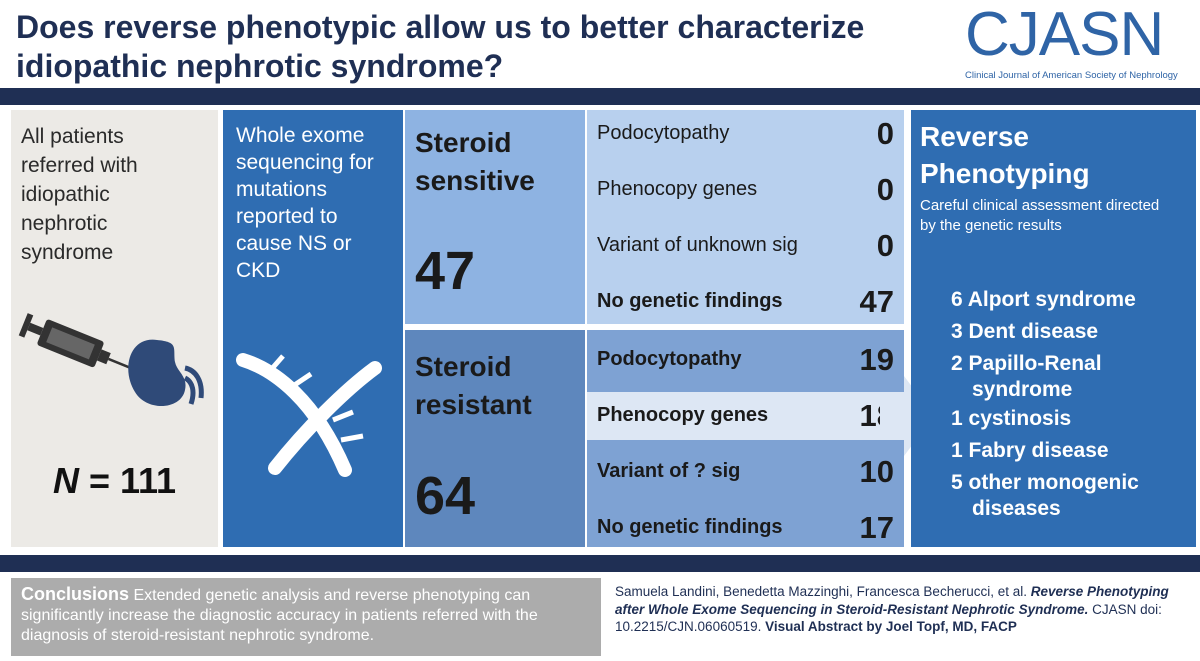 Image resolution: width=1200 pixels, height=661 pixels. What do you see at coordinates (907, 416) in the screenshot?
I see `arrow-right-icon` at bounding box center [907, 416].